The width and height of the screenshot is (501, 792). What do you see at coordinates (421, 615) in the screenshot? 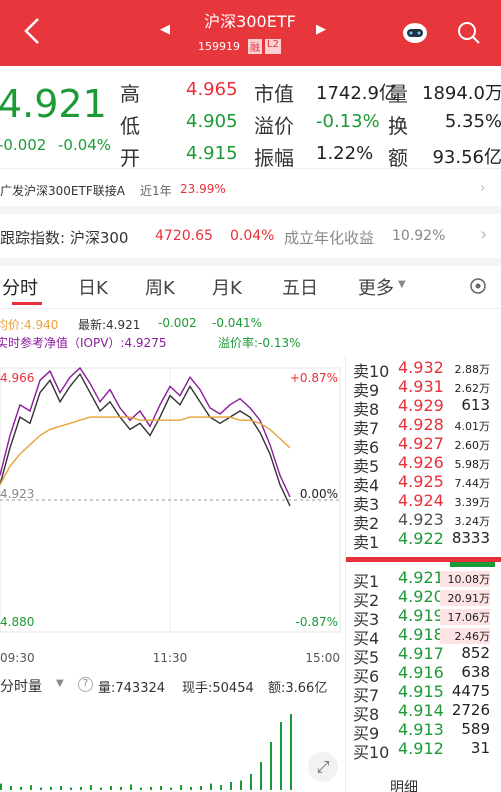
I see `book-price: 4.919` at bounding box center [421, 615].